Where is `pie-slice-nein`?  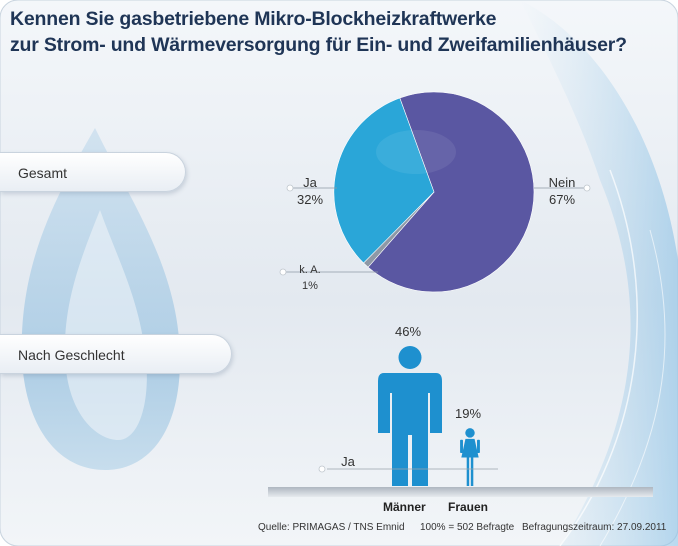 pie-slice-nein is located at coordinates (451, 192).